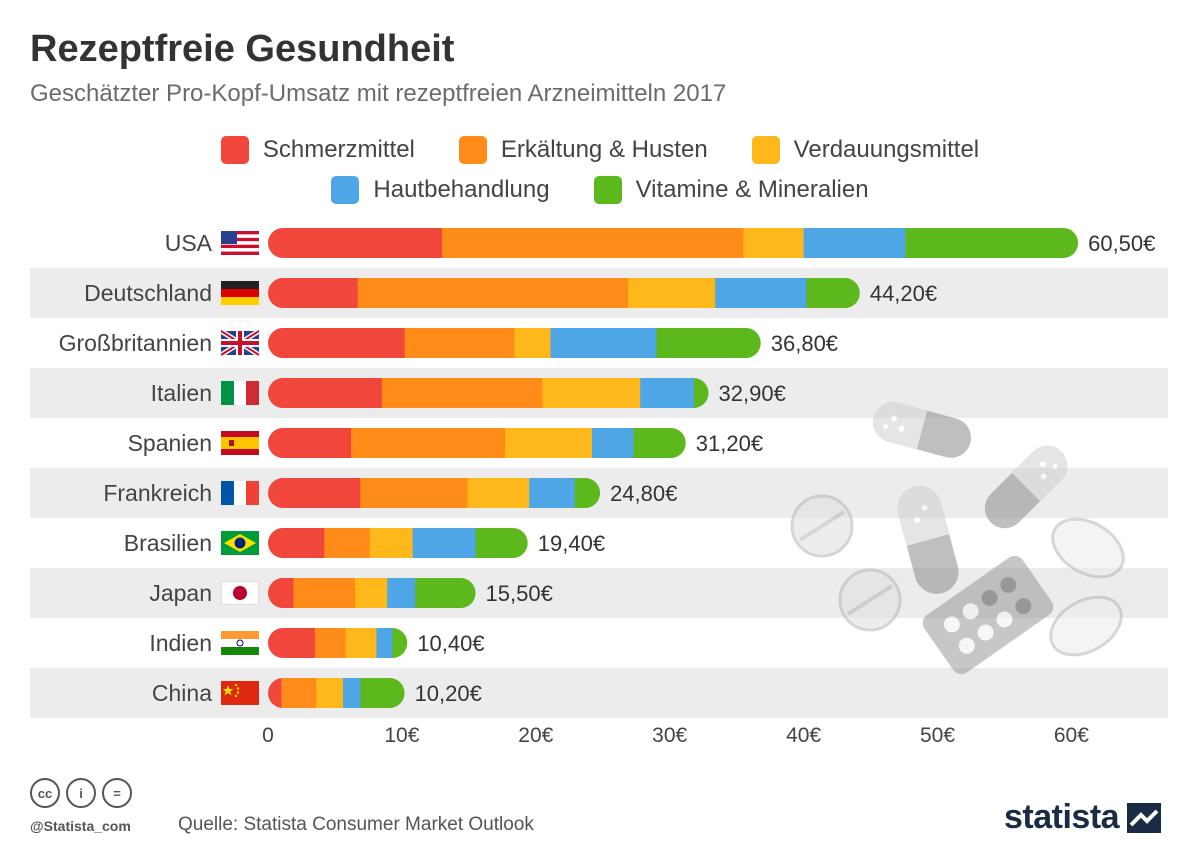 This screenshot has height=855, width=1200. I want to click on x-tick-label-50: 50€, so click(937, 735).